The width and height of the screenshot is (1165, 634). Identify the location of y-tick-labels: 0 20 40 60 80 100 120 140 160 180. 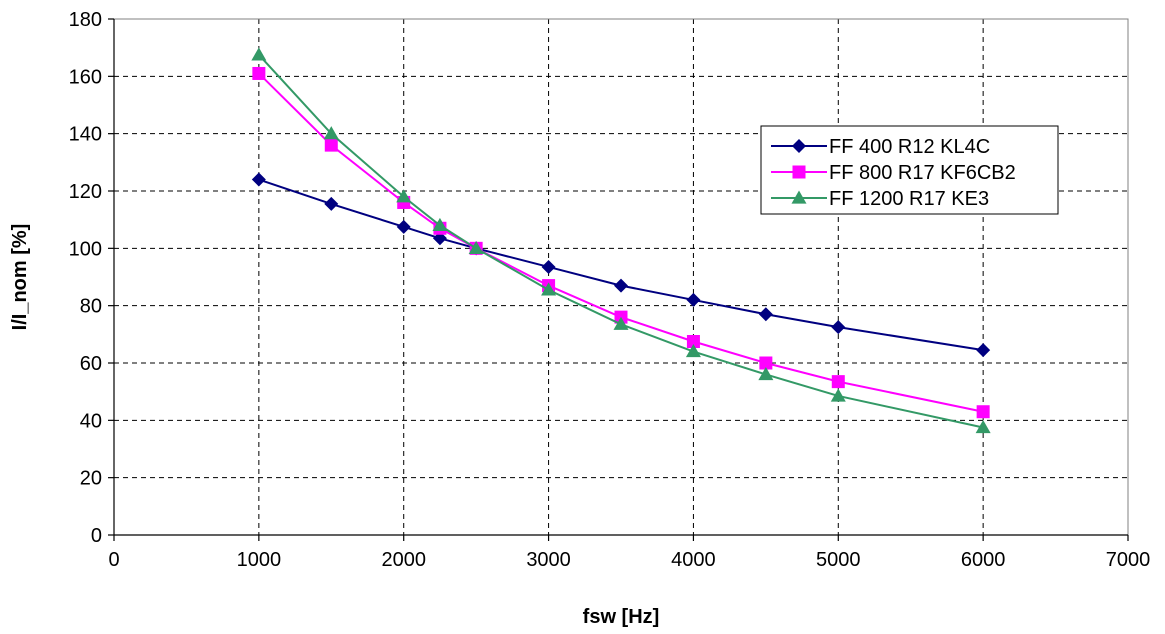
(85, 278).